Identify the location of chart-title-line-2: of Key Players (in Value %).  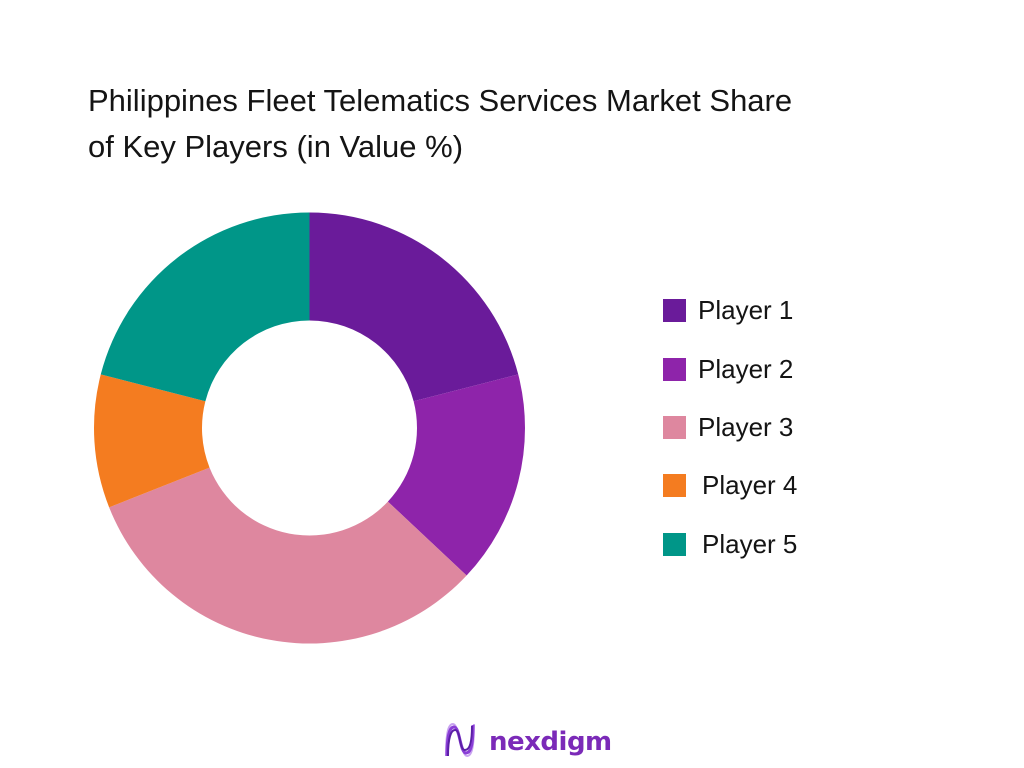
(276, 146).